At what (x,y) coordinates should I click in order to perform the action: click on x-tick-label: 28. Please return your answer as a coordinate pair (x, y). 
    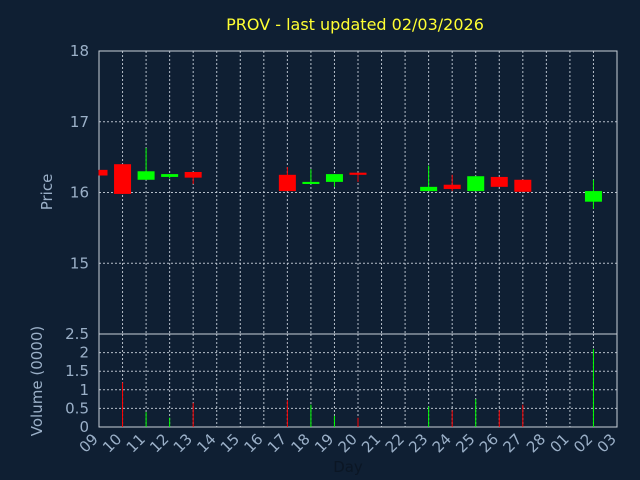
    Looking at the image, I should click on (536, 443).